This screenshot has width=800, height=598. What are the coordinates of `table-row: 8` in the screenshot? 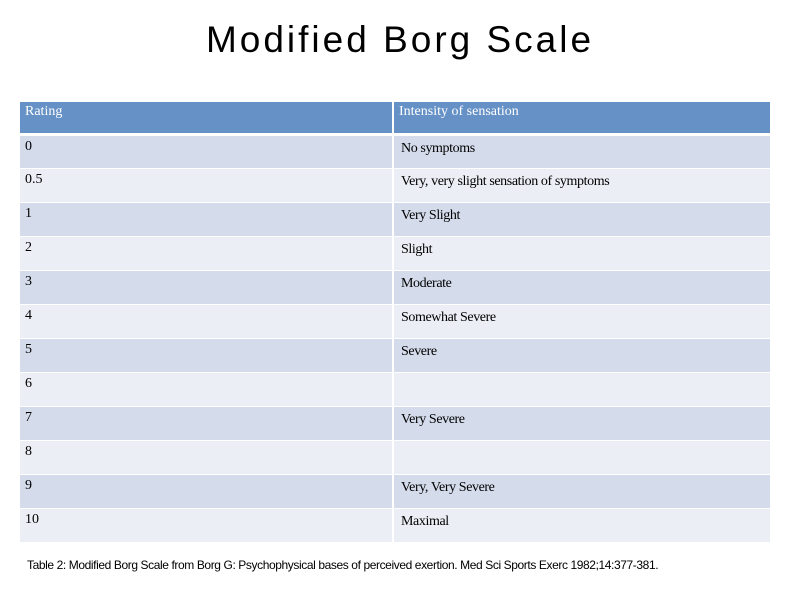 It's located at (395, 457).